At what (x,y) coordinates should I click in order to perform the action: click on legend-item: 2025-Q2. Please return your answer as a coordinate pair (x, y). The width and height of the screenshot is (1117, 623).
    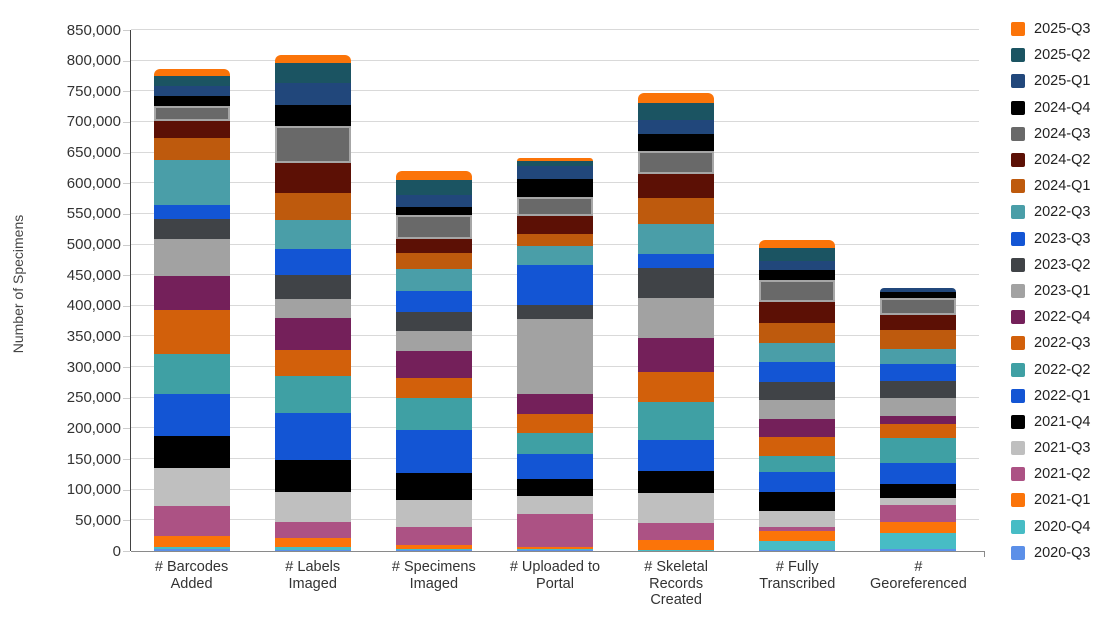
    Looking at the image, I should click on (1050, 55).